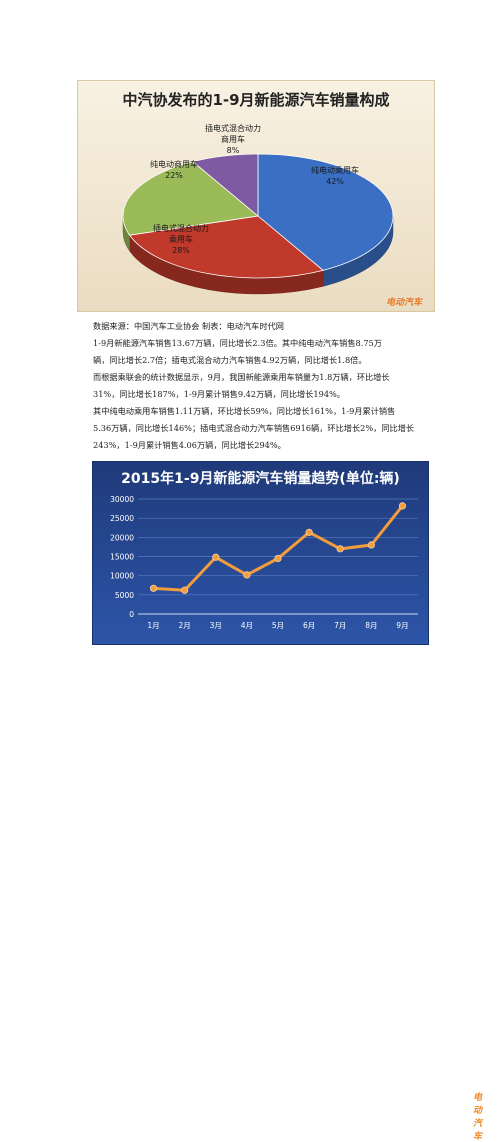 This screenshot has width=500, height=1142. What do you see at coordinates (124, 595) in the screenshot?
I see `y-tick-label: 5000` at bounding box center [124, 595].